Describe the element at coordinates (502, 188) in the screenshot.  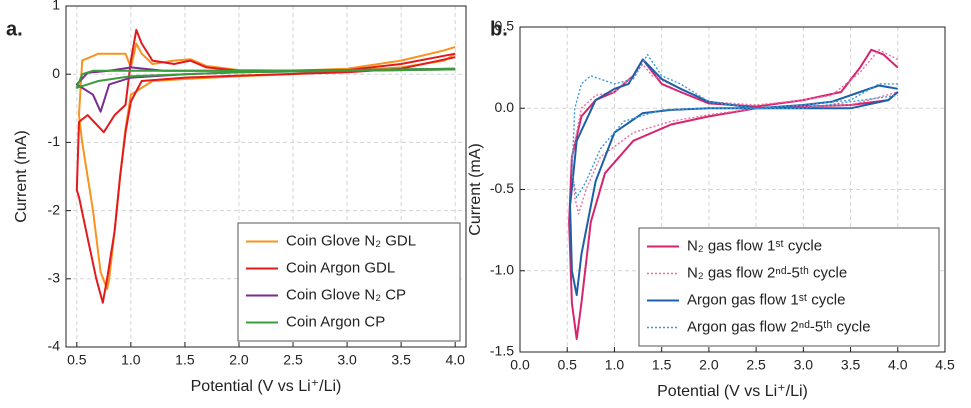
I see `y-tick-label: -0.5` at that location.